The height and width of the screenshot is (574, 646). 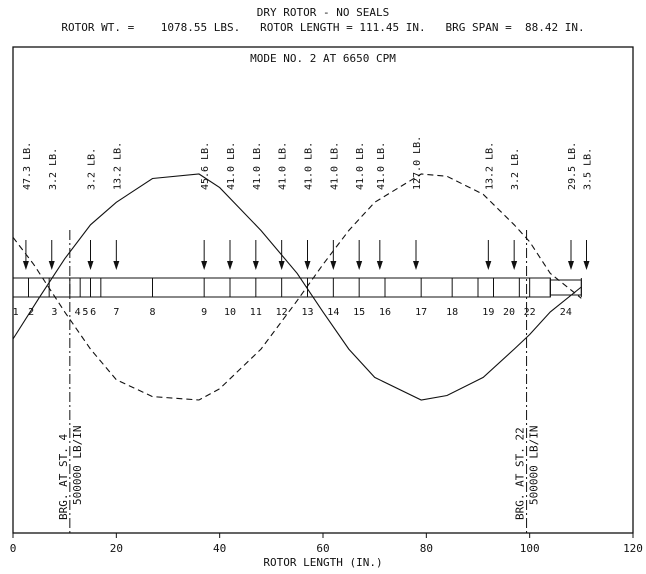 I want to click on station-numbers: 1 2 3 4 5 6 7 8 9 10 11 12 13 14 15 16 17 18 19 20 22 24, so click(x=292, y=312).